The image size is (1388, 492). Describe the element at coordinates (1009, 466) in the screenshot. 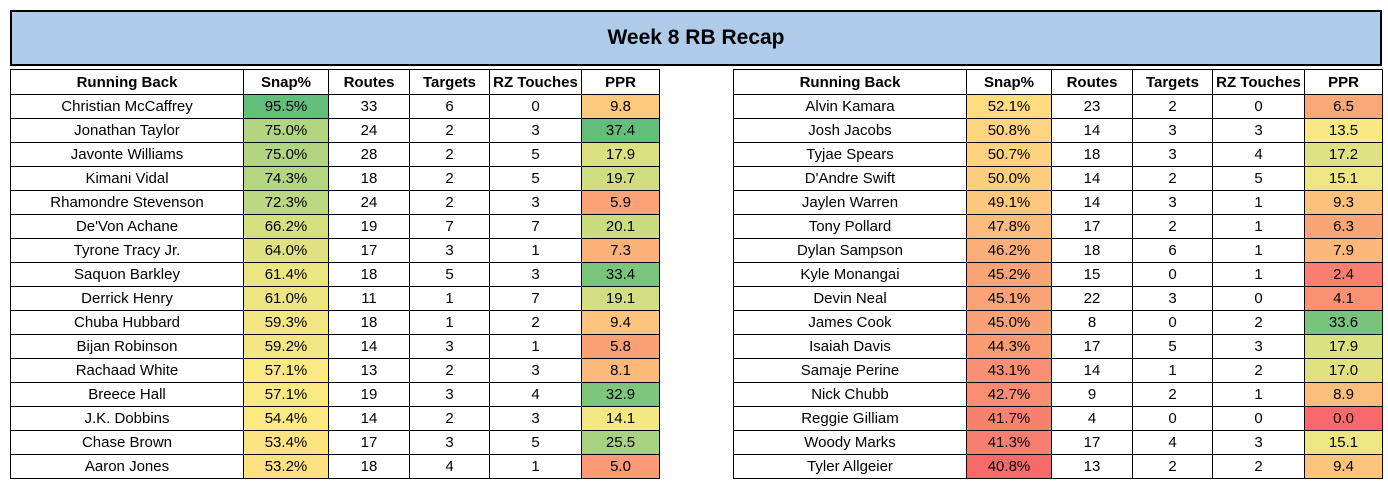

I see `snap-pct-cell: 40.8%` at that location.